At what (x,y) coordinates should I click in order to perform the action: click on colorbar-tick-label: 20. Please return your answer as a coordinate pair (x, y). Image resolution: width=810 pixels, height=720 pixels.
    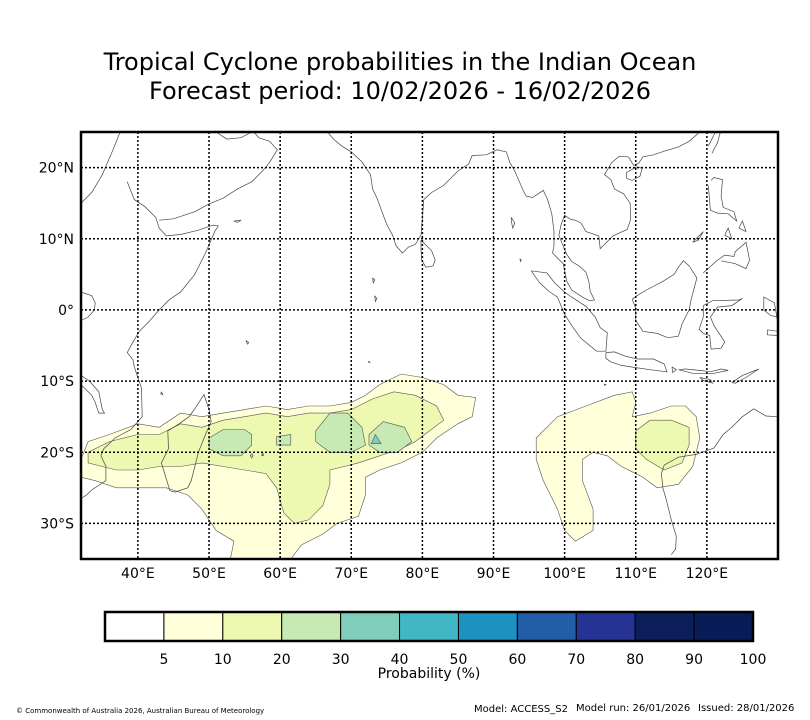
    Looking at the image, I should click on (282, 660).